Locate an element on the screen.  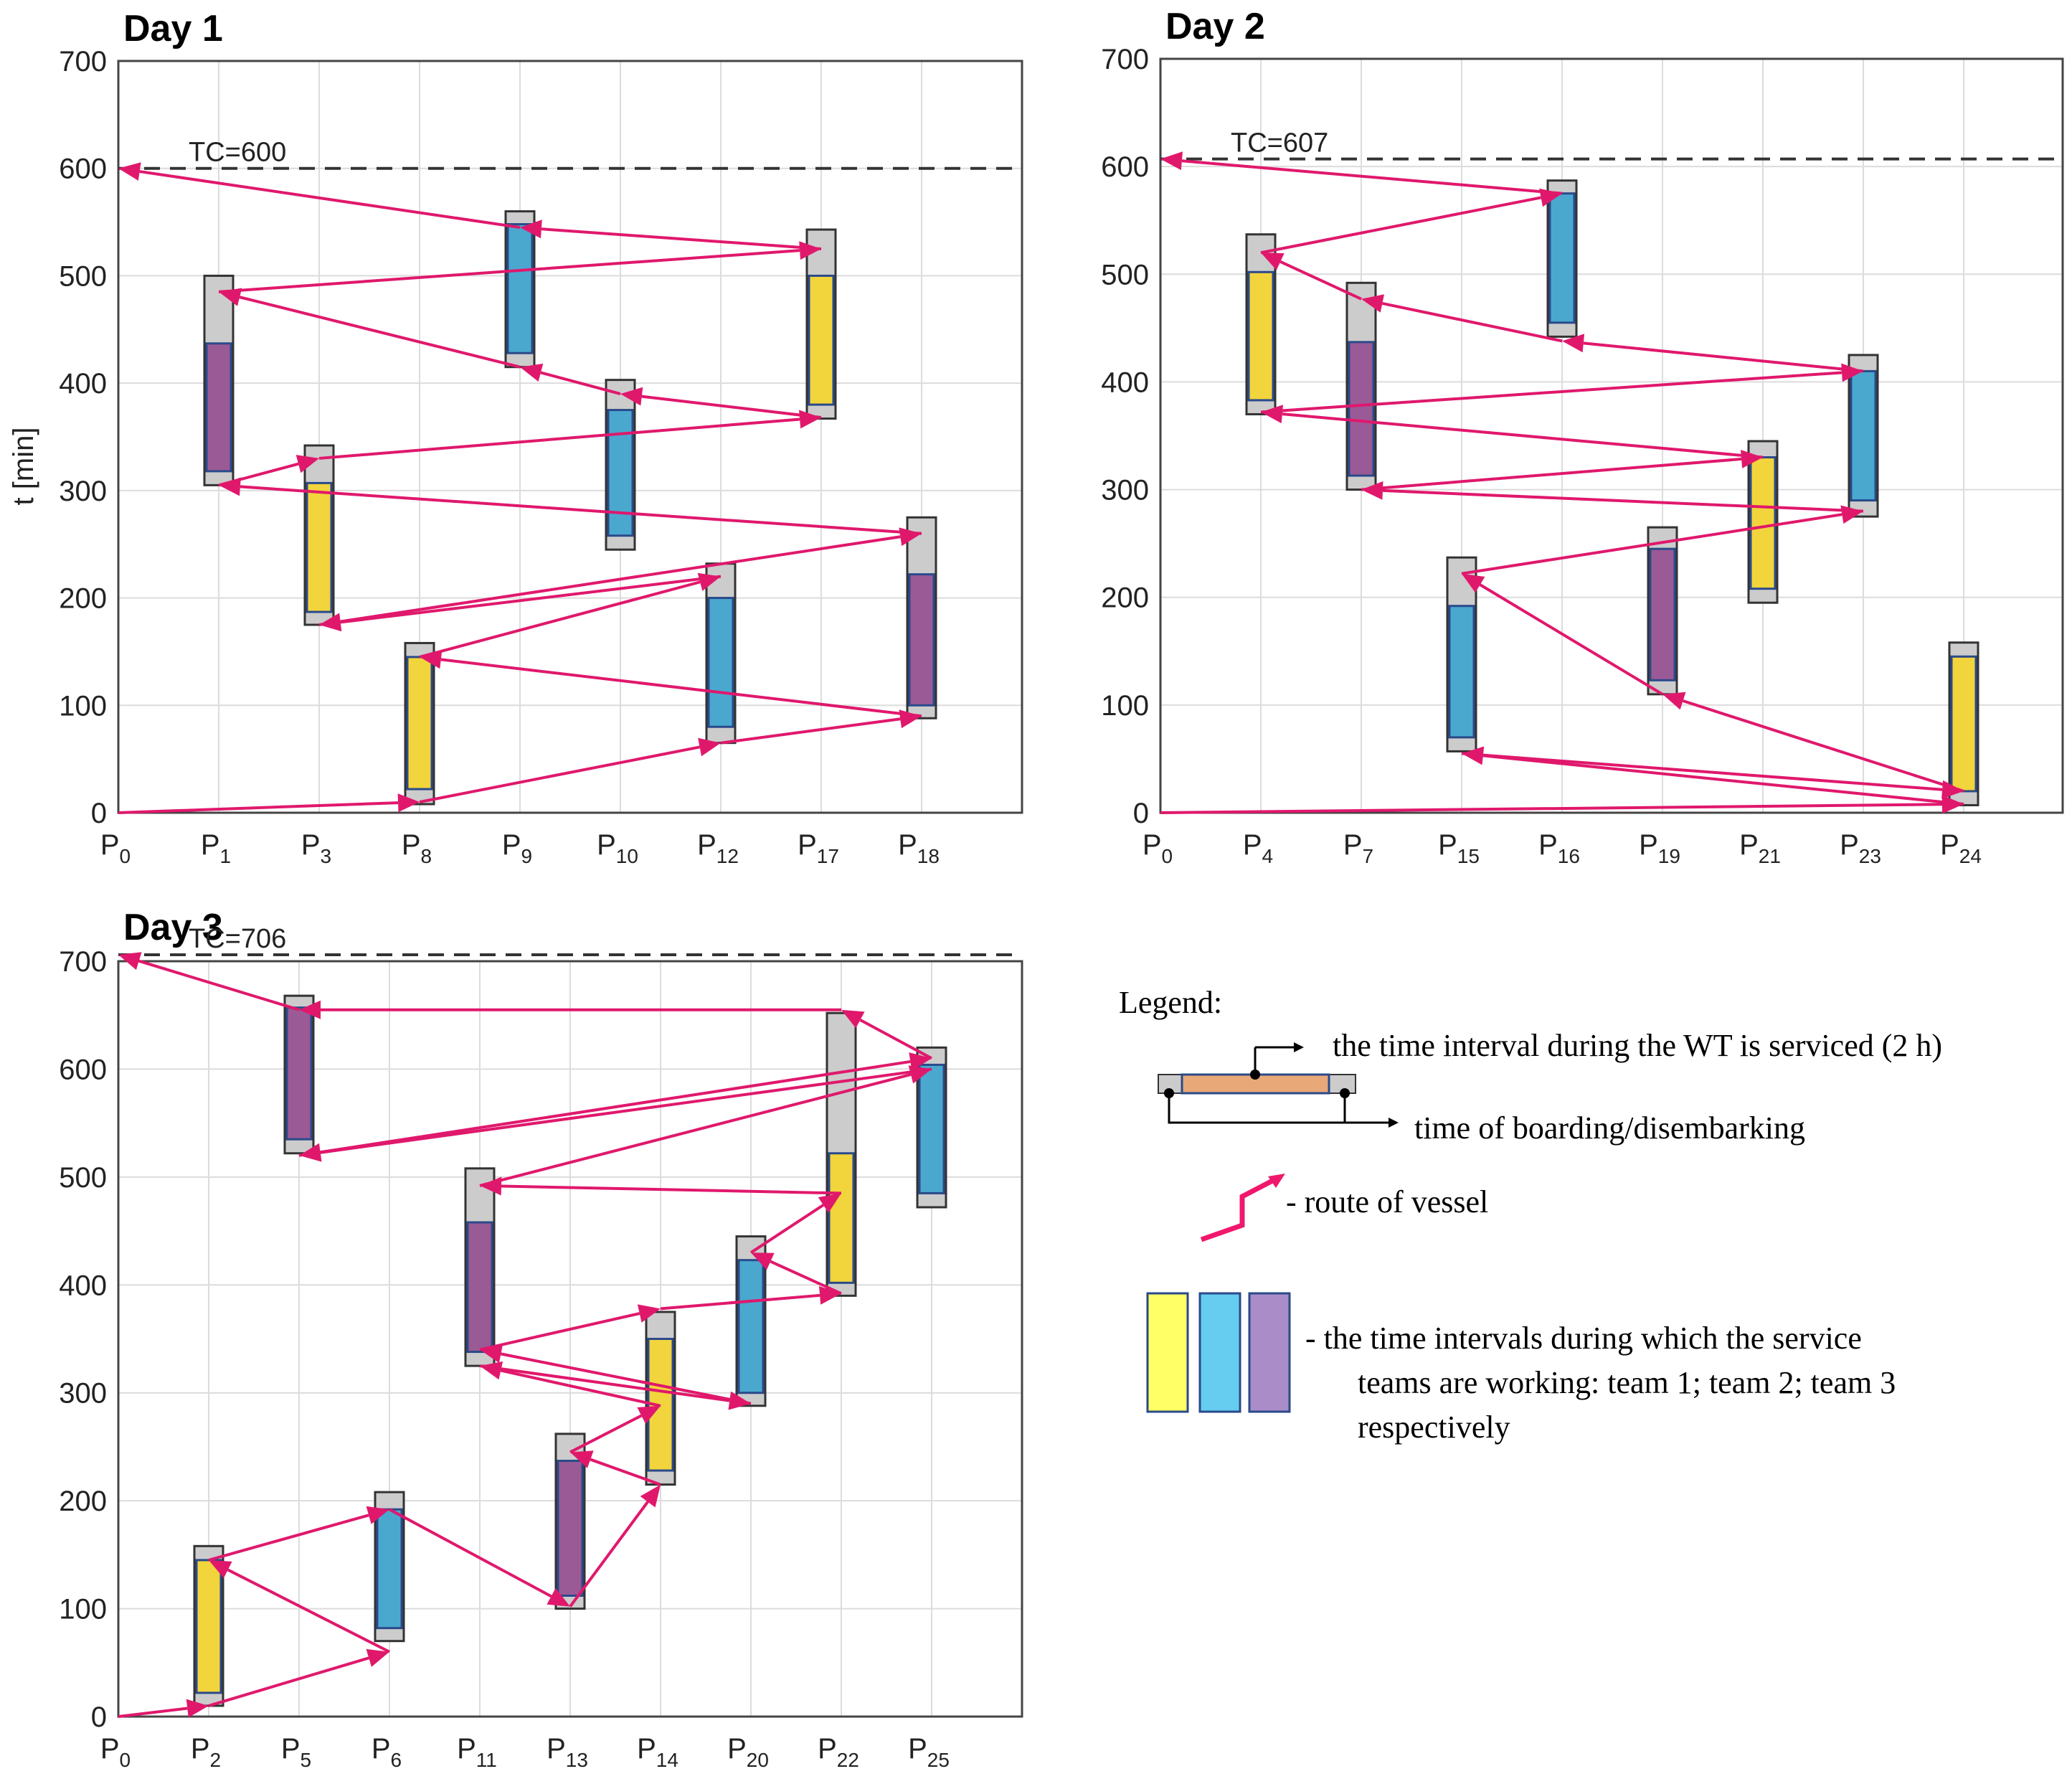
x-tick-label: P17 is located at coordinates (818, 848).